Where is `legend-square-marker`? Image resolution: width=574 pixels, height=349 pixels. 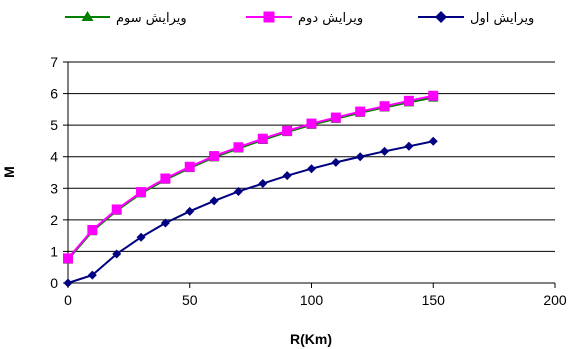 legend-square-marker is located at coordinates (269, 17).